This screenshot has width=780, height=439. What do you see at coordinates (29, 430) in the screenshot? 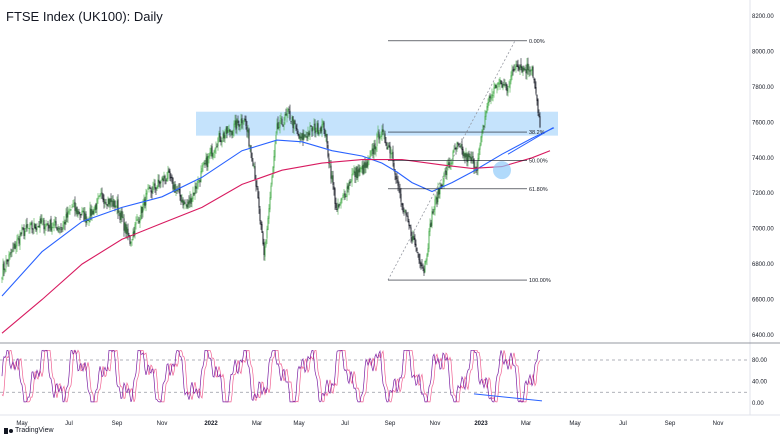
I see `tradingview-brand: TradingView` at bounding box center [29, 430].